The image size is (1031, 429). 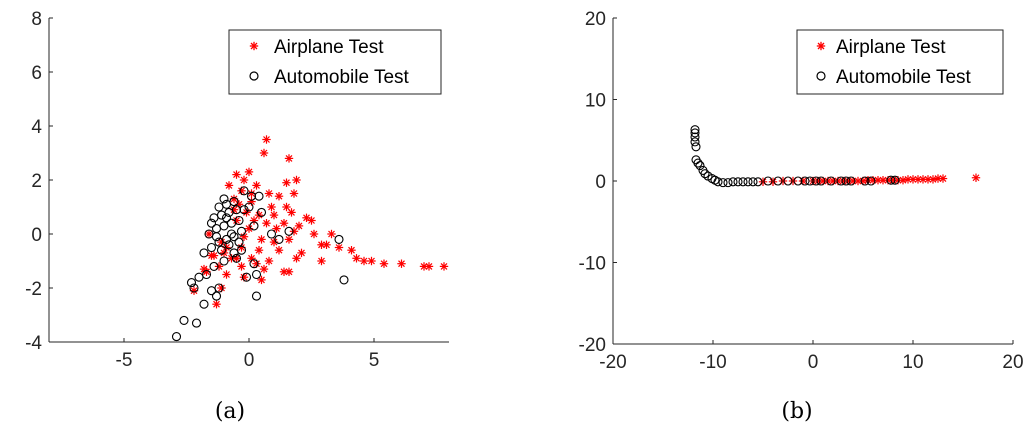 What do you see at coordinates (374, 360) in the screenshot?
I see `x-tick-label: 5` at bounding box center [374, 360].